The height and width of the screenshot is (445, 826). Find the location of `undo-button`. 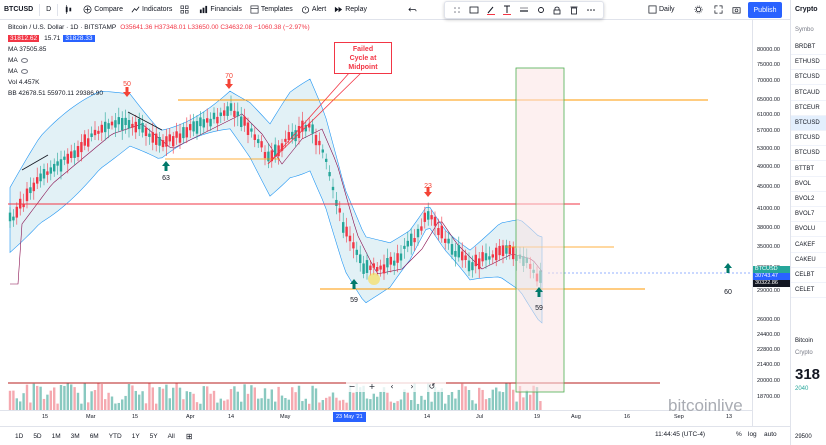

undo-button is located at coordinates (413, 10).